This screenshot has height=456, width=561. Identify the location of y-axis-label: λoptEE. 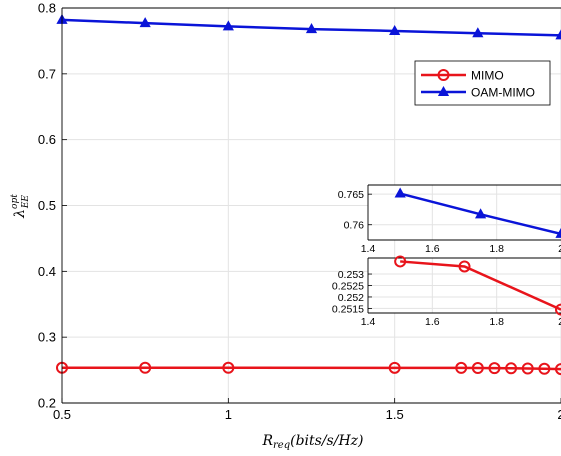
(20, 206).